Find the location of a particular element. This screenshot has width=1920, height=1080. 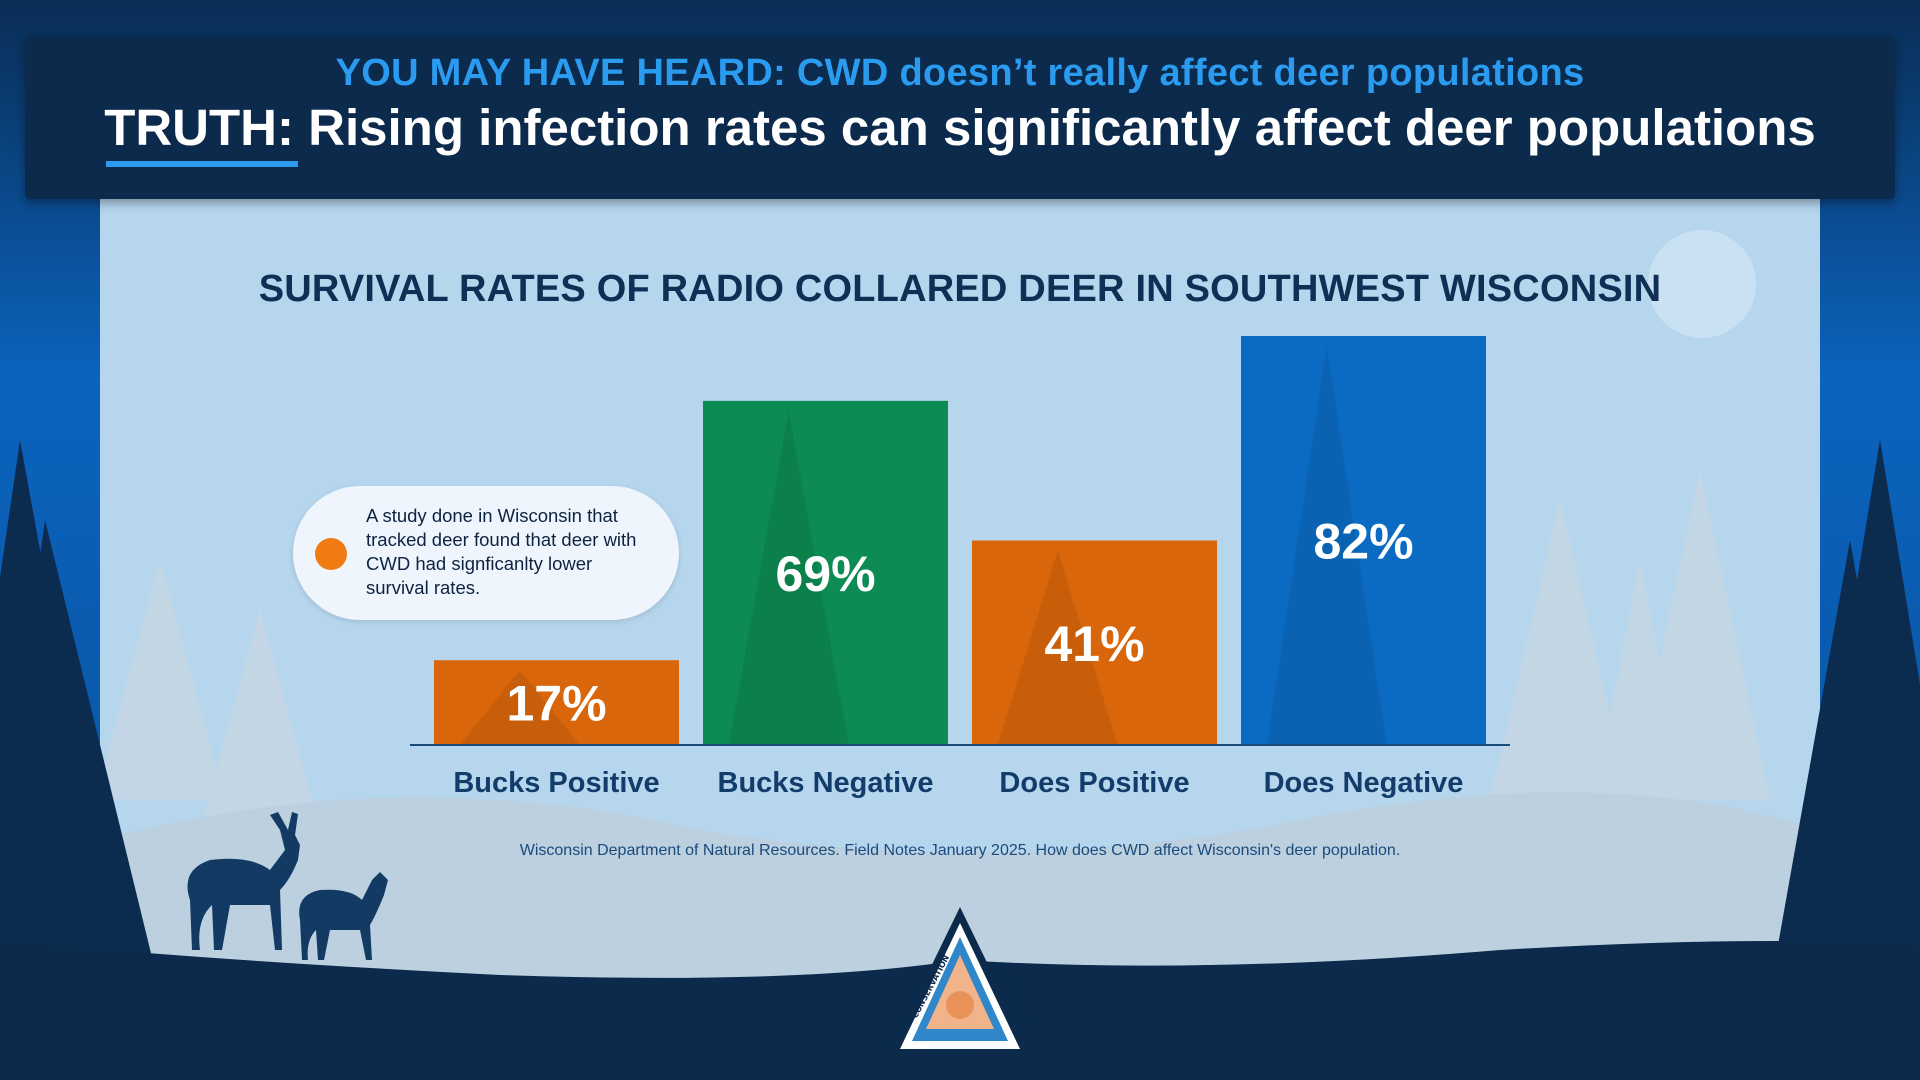

bar-does-negative is located at coordinates (1363, 540).